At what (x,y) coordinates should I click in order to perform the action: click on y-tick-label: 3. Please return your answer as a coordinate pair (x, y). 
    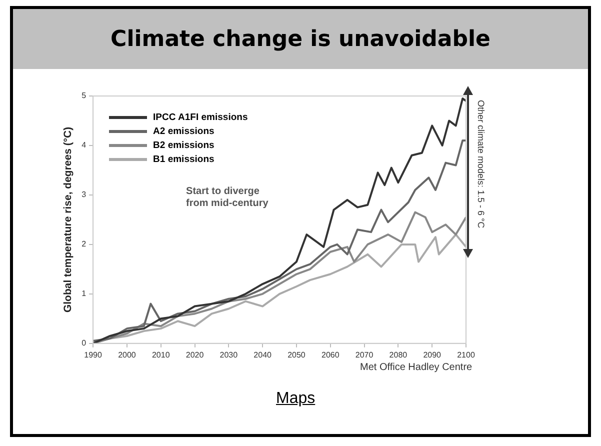
    Looking at the image, I should click on (84, 195).